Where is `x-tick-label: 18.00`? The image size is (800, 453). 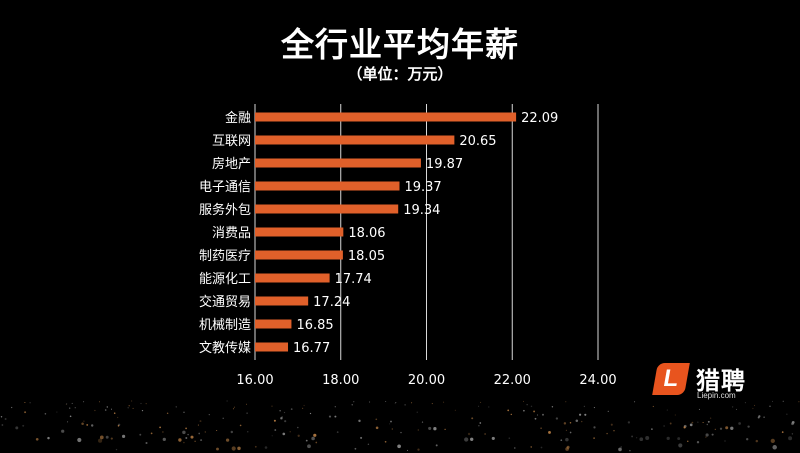
x-tick-label: 18.00 is located at coordinates (340, 380).